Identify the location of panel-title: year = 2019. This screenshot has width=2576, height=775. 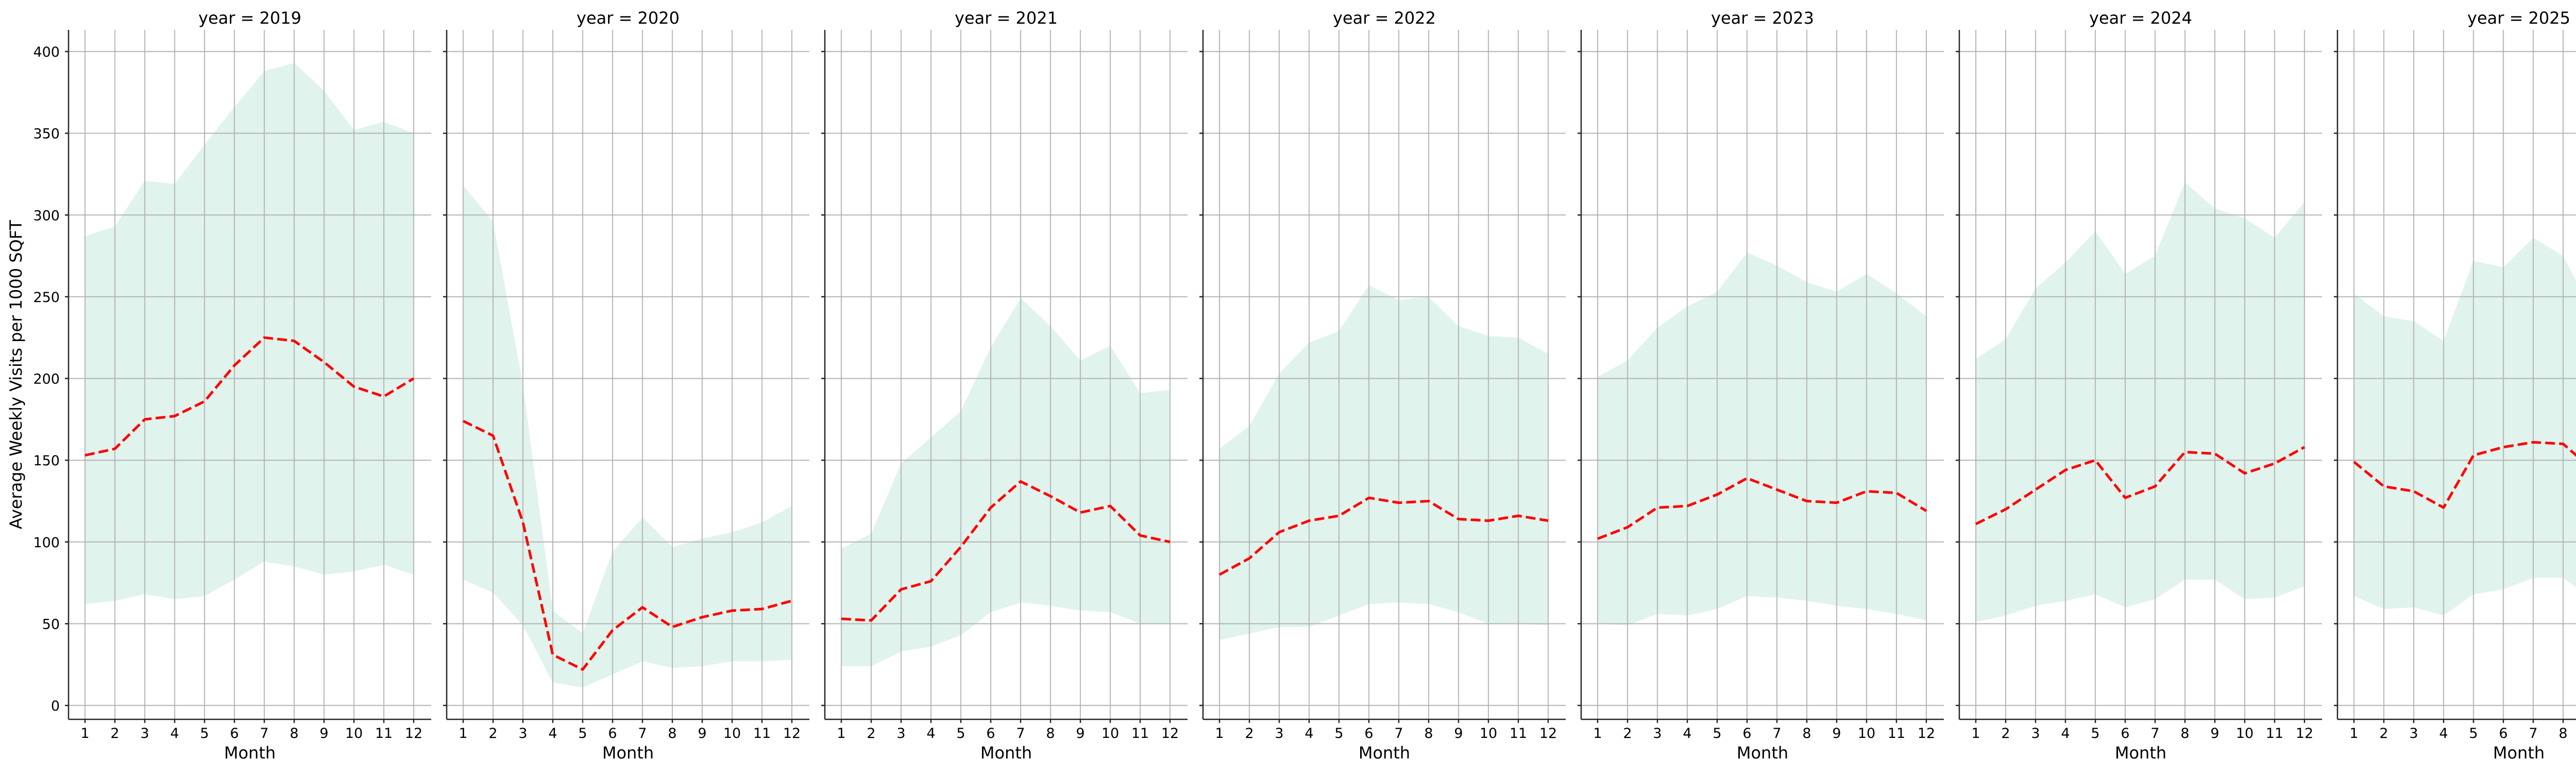
(249, 18).